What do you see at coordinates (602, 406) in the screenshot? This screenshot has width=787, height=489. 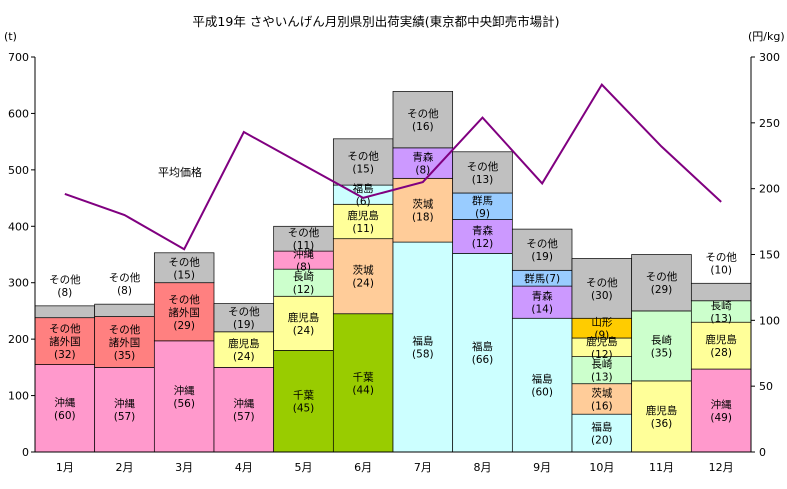 I see `segment-label: (16)` at bounding box center [602, 406].